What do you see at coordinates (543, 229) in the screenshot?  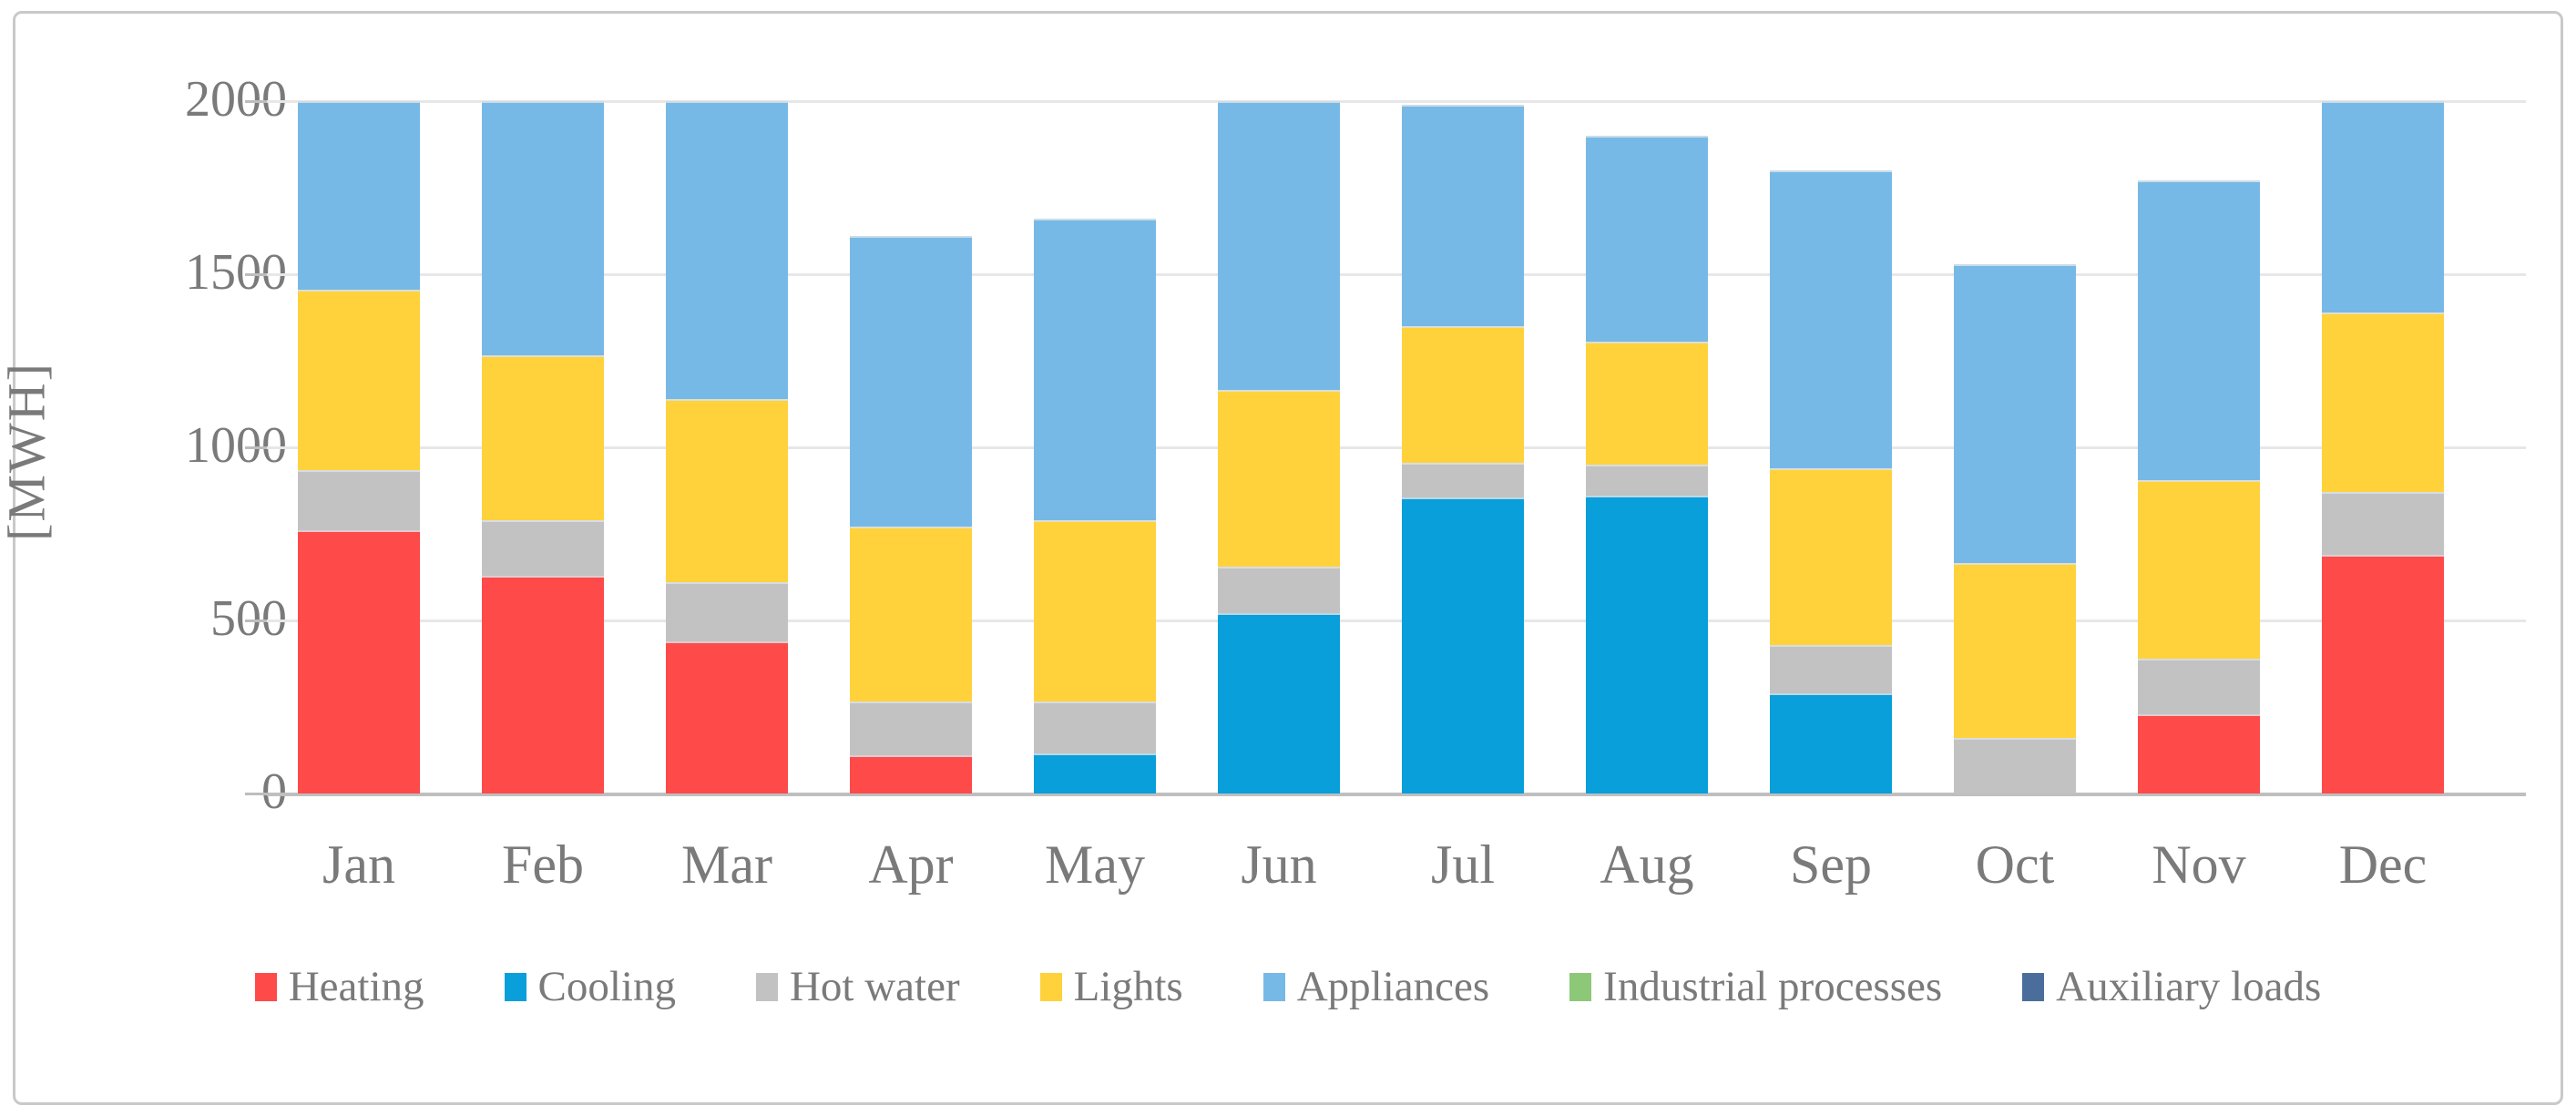 I see `bar-segment-feb-appliances` at bounding box center [543, 229].